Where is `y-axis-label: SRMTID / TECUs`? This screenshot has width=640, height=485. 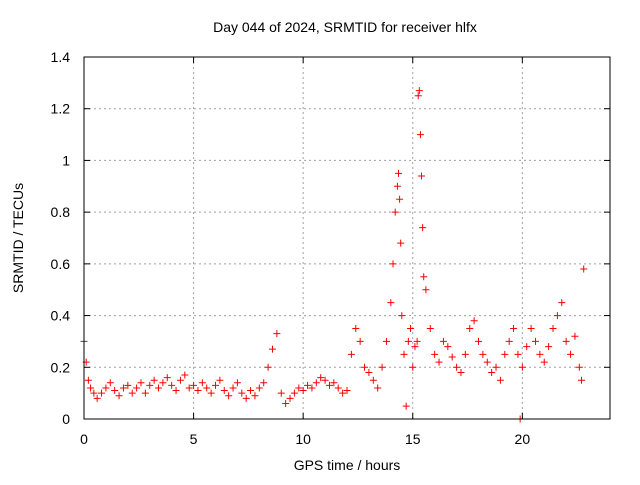 y-axis-label: SRMTID / TECUs is located at coordinates (18, 238).